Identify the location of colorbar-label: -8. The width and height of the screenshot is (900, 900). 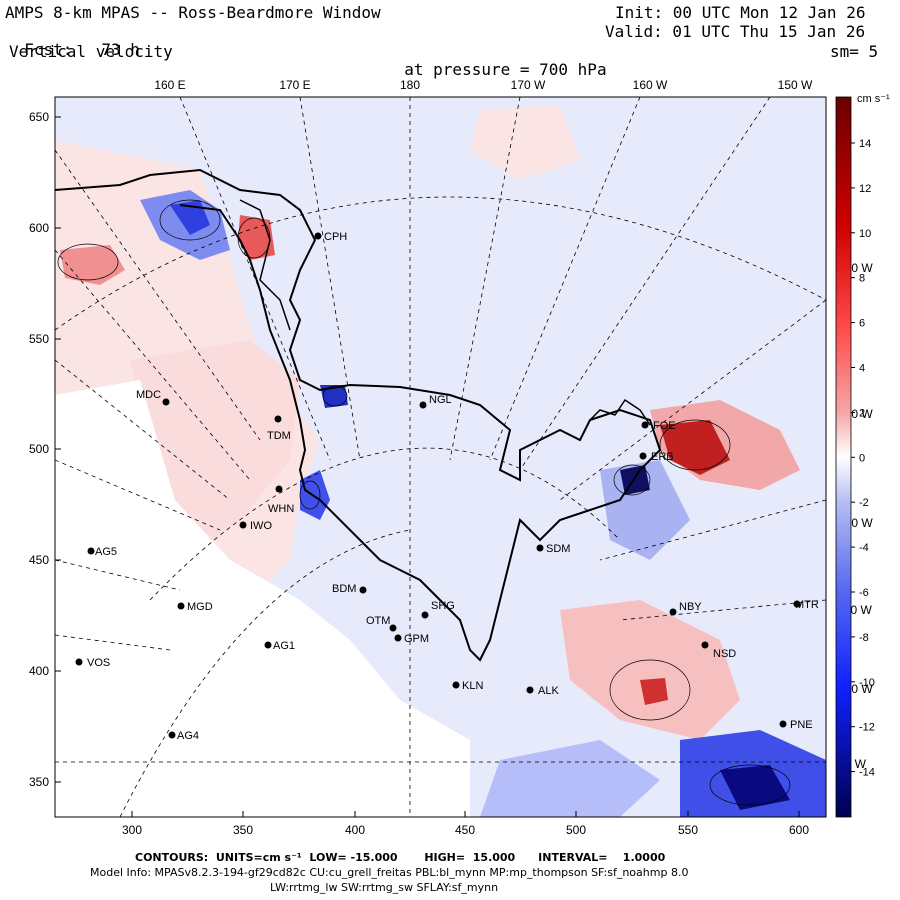
(864, 638).